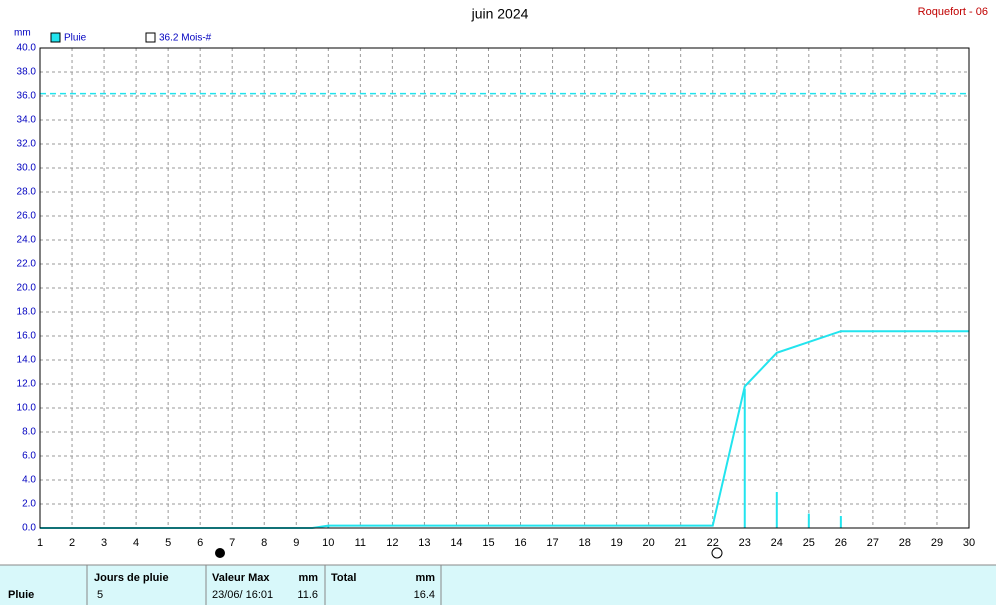 This screenshot has width=996, height=610. What do you see at coordinates (27, 240) in the screenshot?
I see `y-tick-label: 24.0` at bounding box center [27, 240].